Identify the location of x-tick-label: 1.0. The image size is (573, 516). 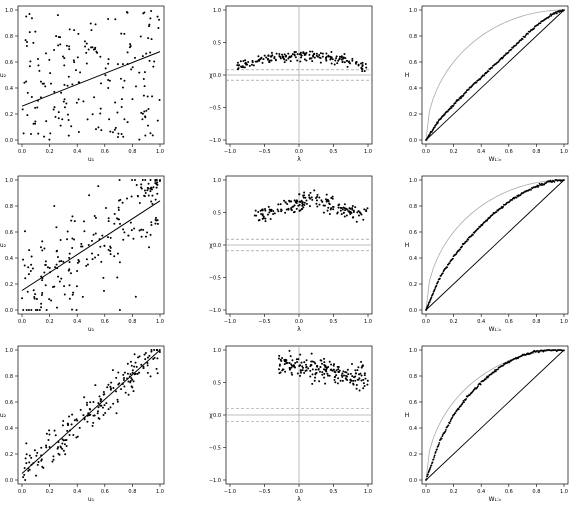
(368, 492).